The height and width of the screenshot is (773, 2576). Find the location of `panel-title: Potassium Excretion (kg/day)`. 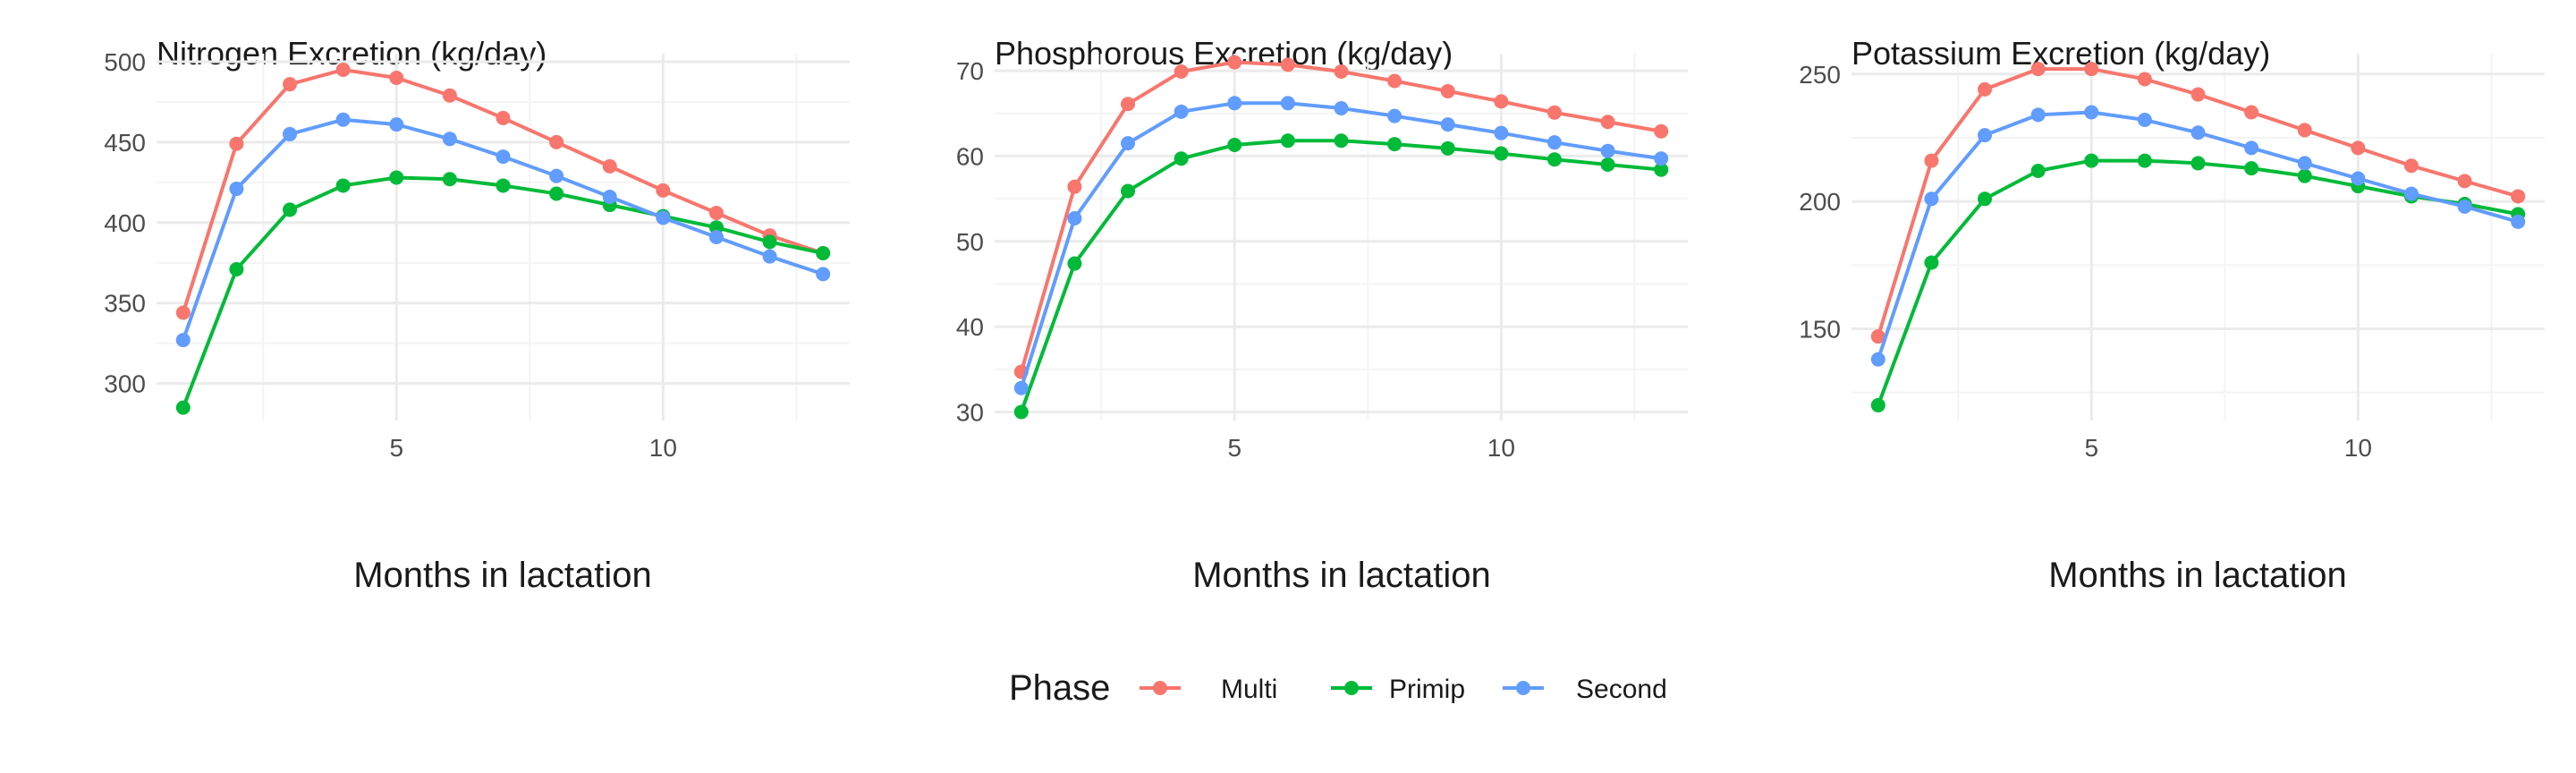

panel-title: Potassium Excretion (kg/day) is located at coordinates (2061, 53).